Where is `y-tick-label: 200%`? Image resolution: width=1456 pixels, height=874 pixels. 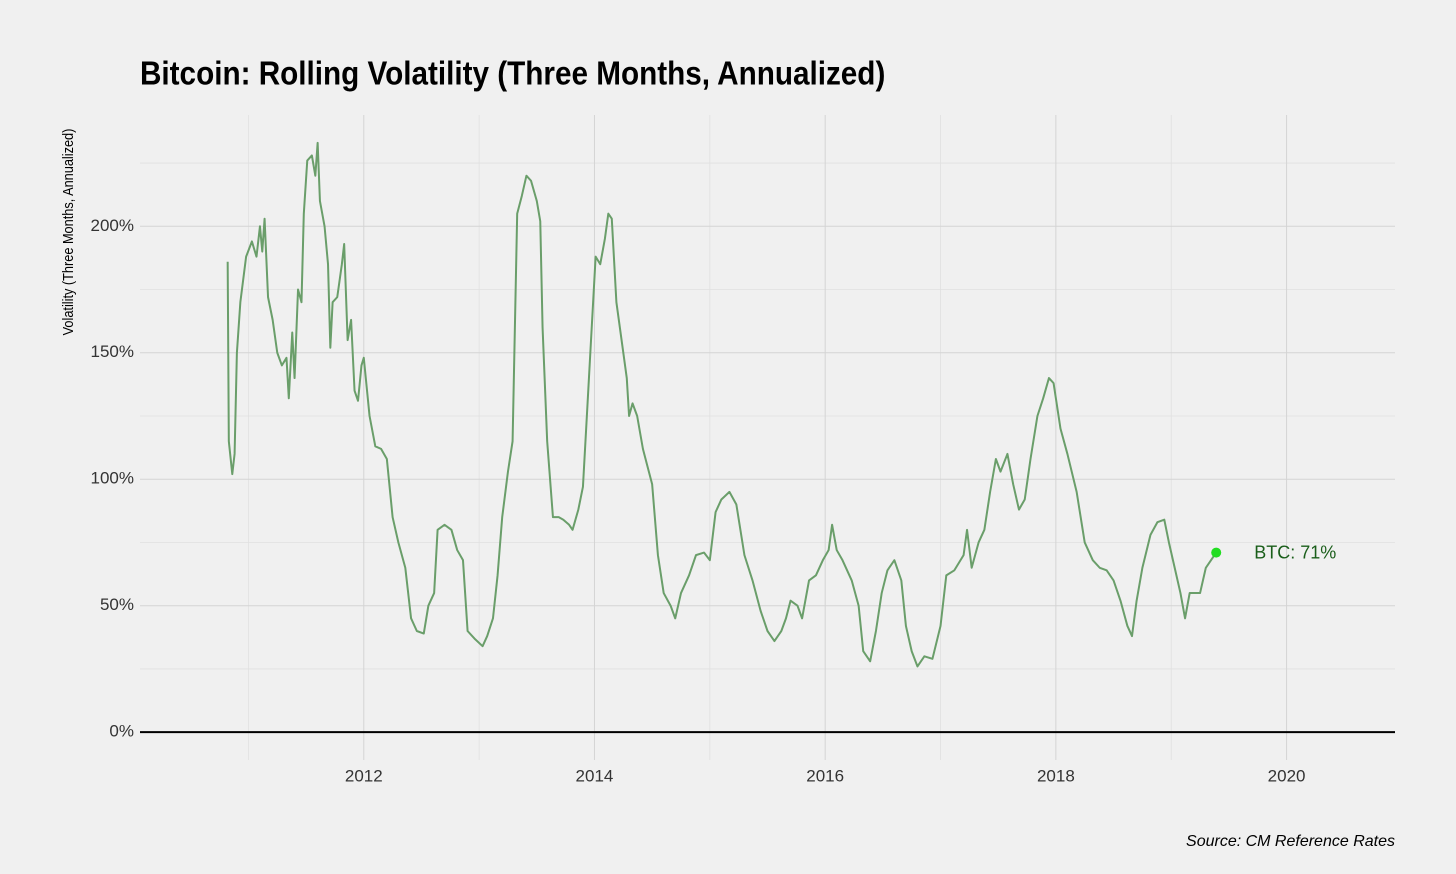
y-tick-label: 200% is located at coordinates (112, 225).